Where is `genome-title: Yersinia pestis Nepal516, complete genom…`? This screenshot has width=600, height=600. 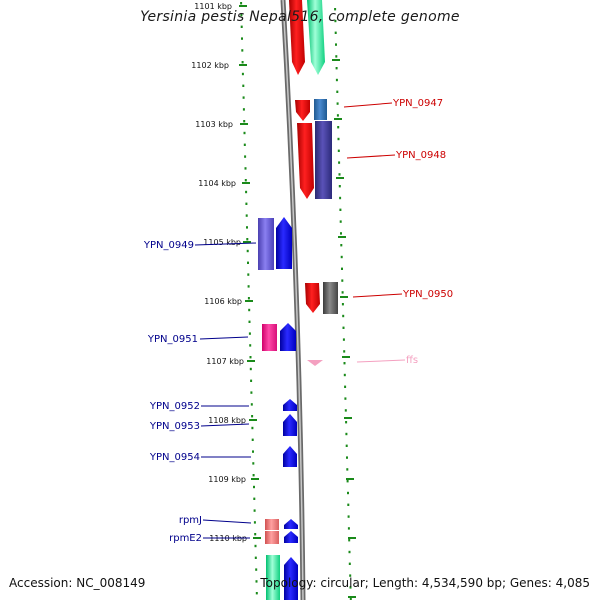
genome-title: Yersinia pestis Nepal516, complete genom… is located at coordinates (300, 17).